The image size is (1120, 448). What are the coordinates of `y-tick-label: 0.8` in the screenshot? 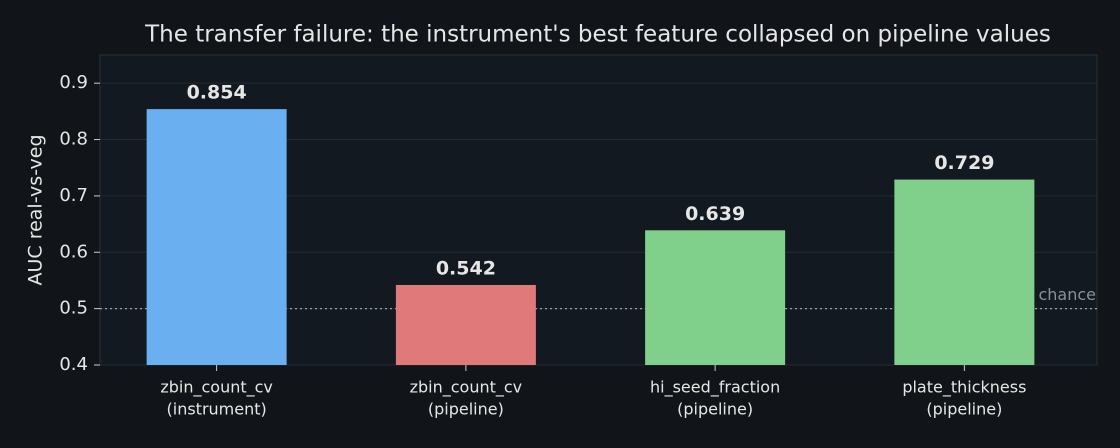 It's located at (73, 139).